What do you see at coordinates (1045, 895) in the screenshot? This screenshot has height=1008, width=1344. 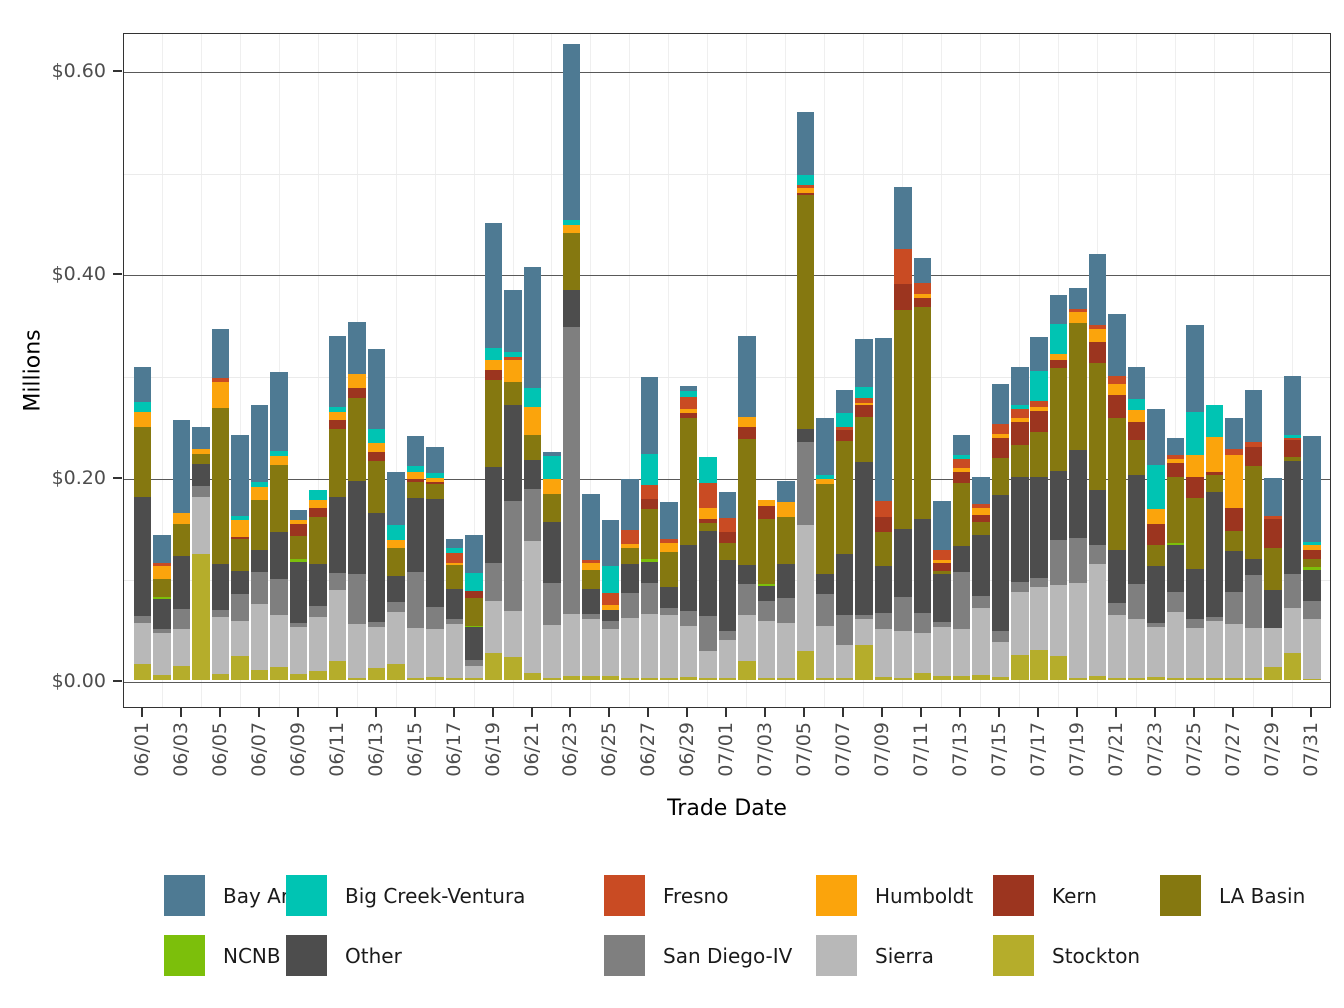 I see `legend-item-kern: Kern` at bounding box center [1045, 895].